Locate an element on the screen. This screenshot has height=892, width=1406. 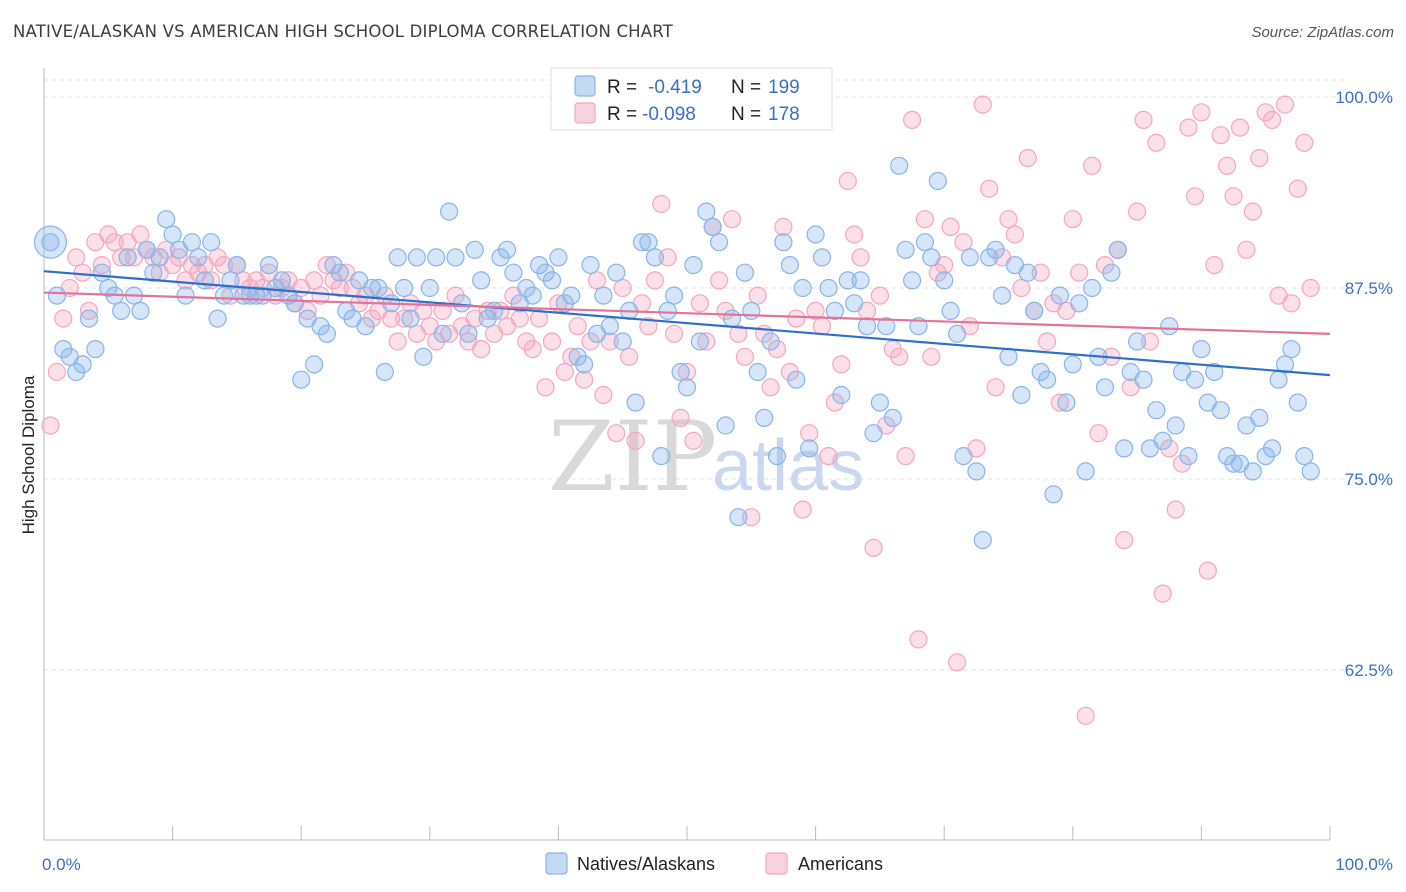
bottom-legend: Natives/Alaskans Americans is located at coordinates (714, 863).